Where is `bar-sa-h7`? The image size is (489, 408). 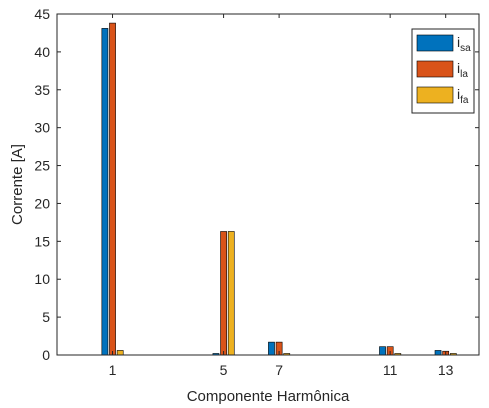
bar-sa-h7 is located at coordinates (271, 348).